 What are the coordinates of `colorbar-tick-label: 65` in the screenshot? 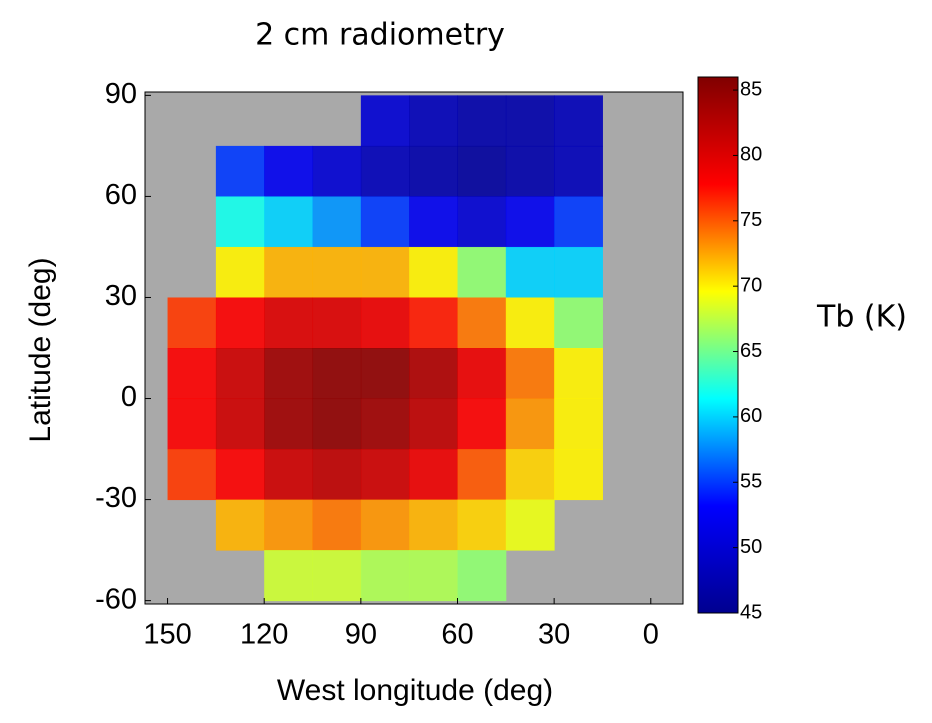 It's located at (751, 351).